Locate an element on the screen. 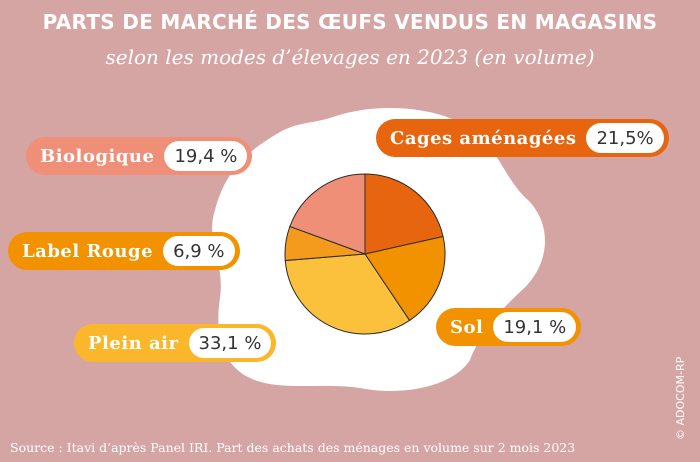 The image size is (700, 462). label-cages-name: Cages aménagées is located at coordinates (483, 138).